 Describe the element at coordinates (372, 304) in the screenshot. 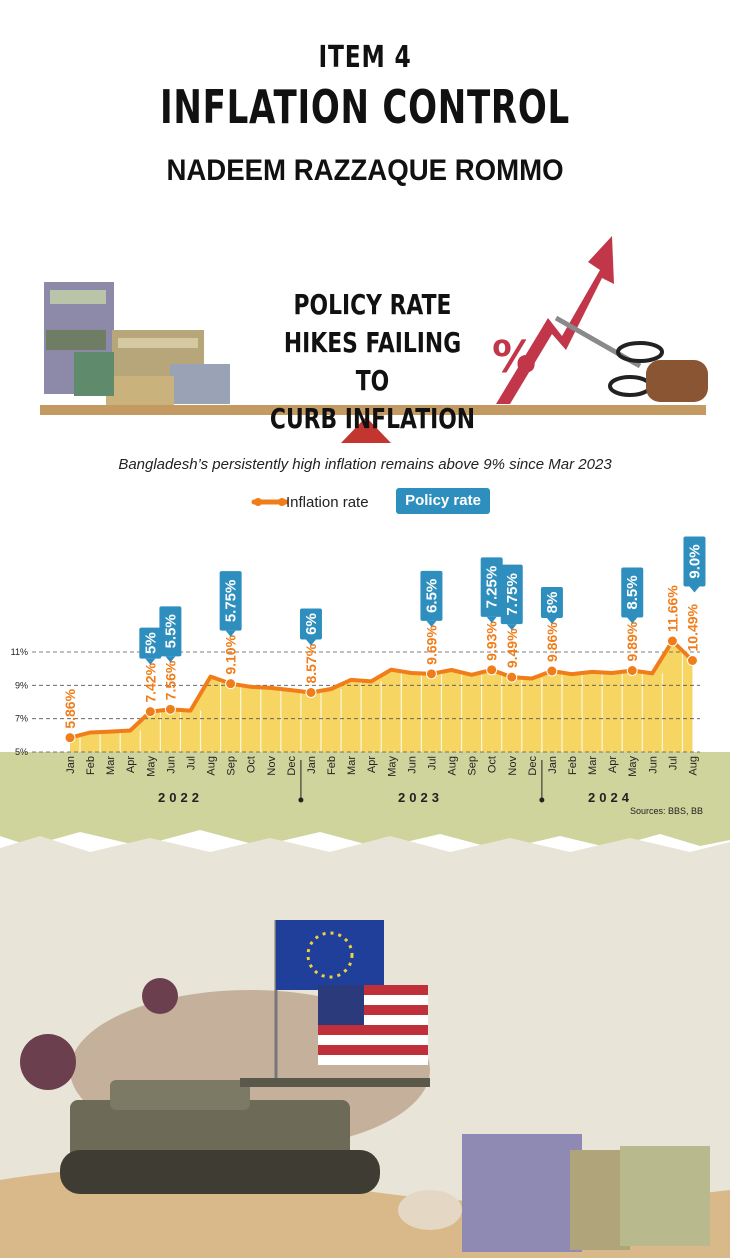

I see `headline-line: POLICY RATE` at that location.